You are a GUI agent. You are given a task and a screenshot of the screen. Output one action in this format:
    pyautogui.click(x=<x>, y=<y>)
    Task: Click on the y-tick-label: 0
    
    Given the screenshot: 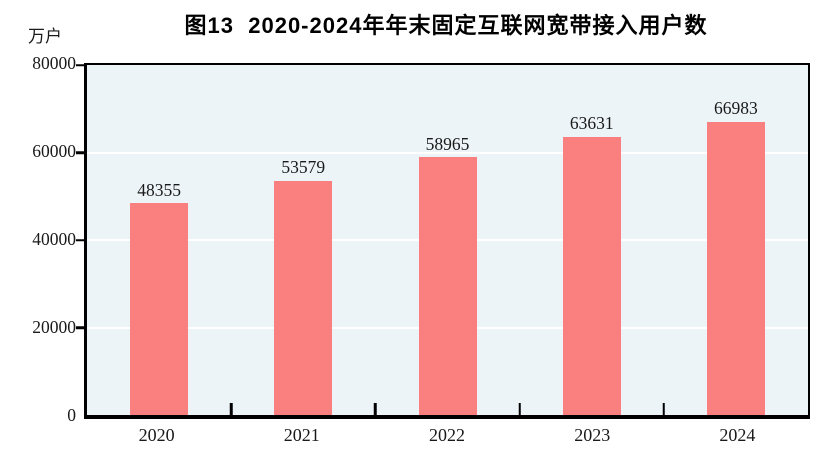 What is the action you would take?
    pyautogui.click(x=71, y=414)
    